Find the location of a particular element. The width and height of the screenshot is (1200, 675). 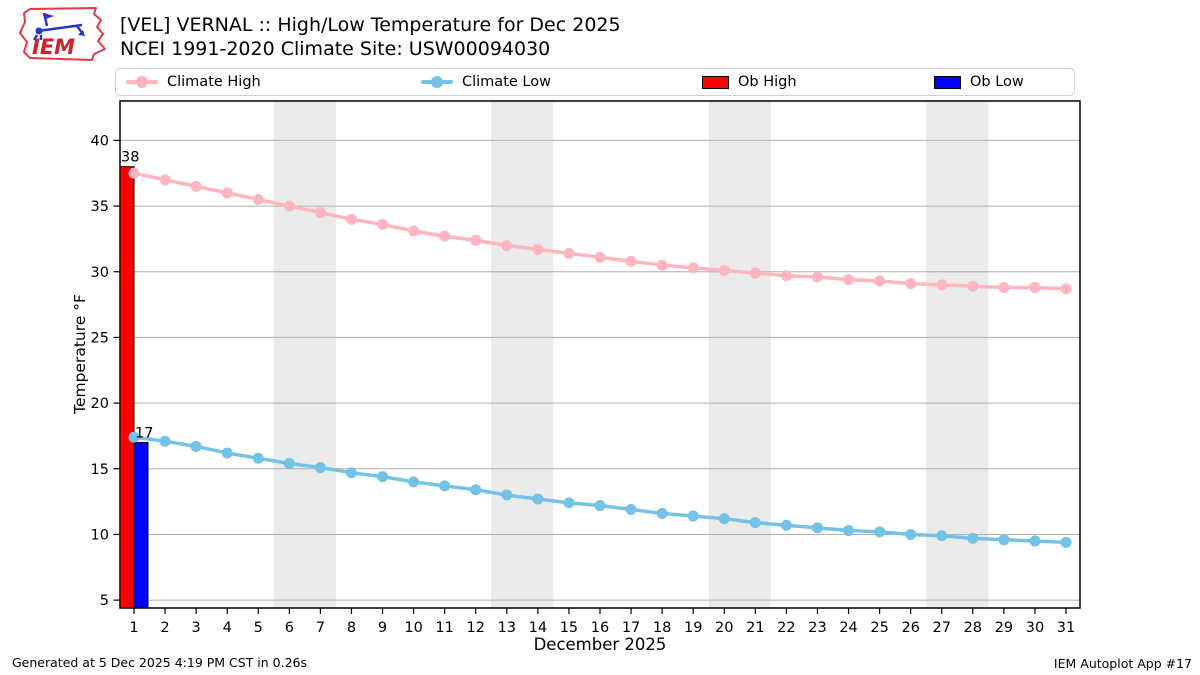

iowa-outline is located at coordinates (62, 34).